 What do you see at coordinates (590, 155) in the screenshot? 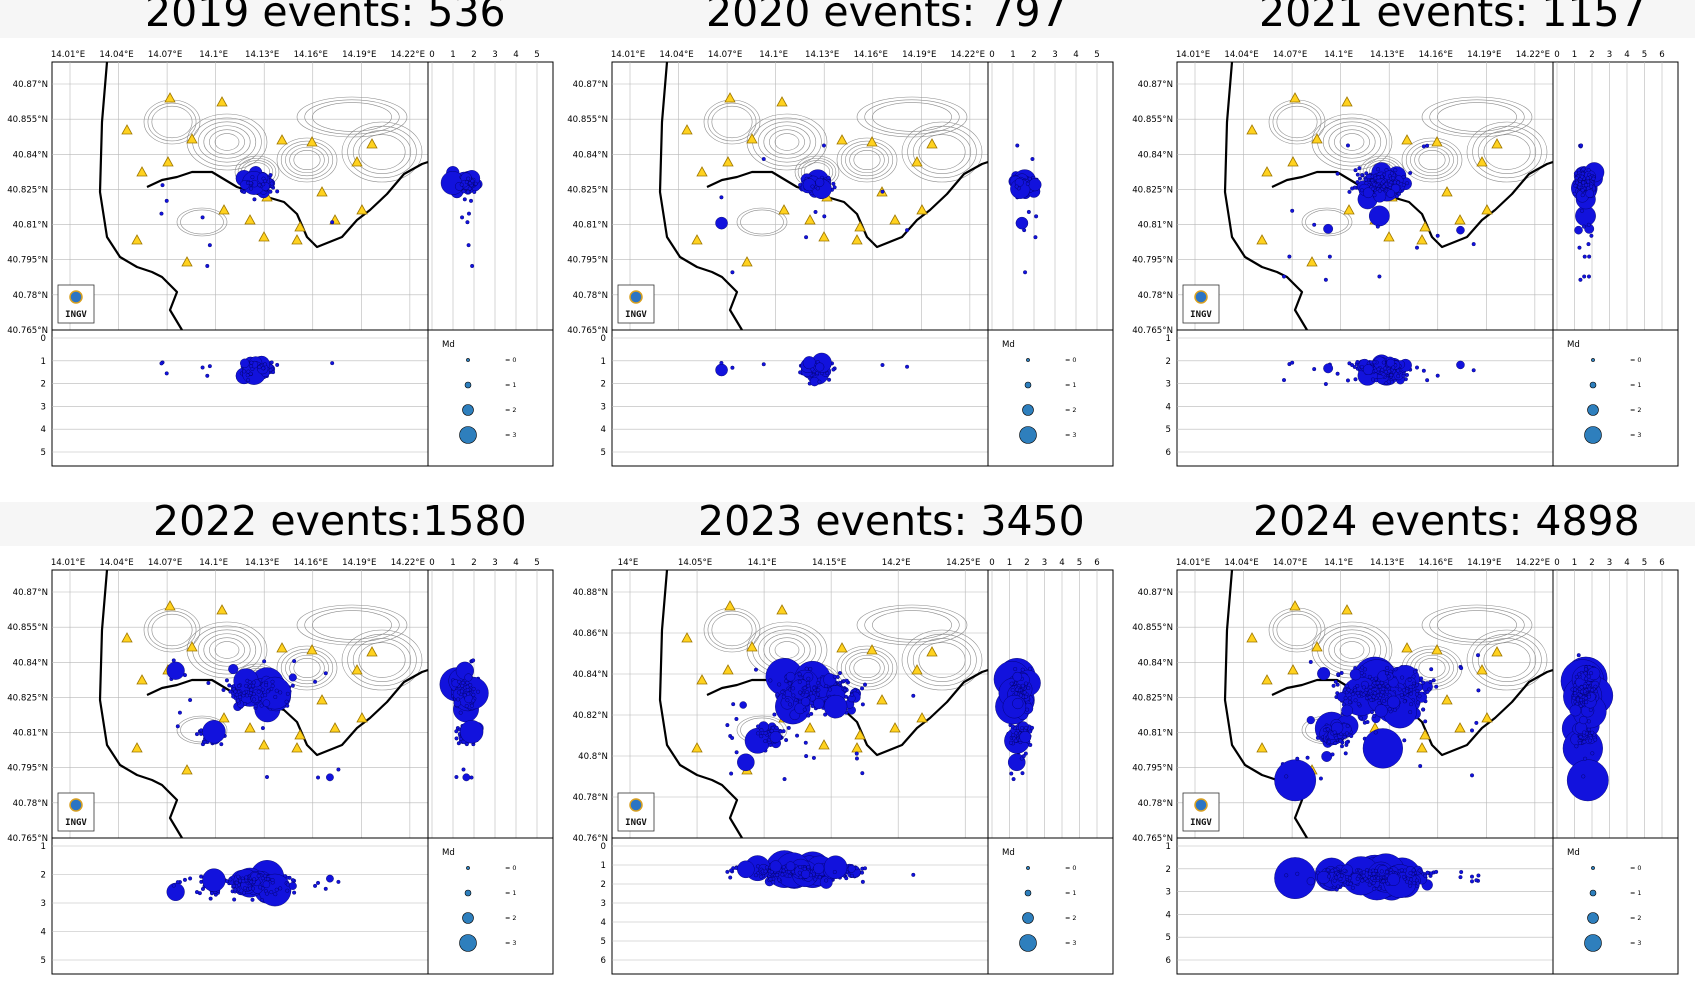
I see `lat-tick-label: 40.84°N` at bounding box center [590, 155].